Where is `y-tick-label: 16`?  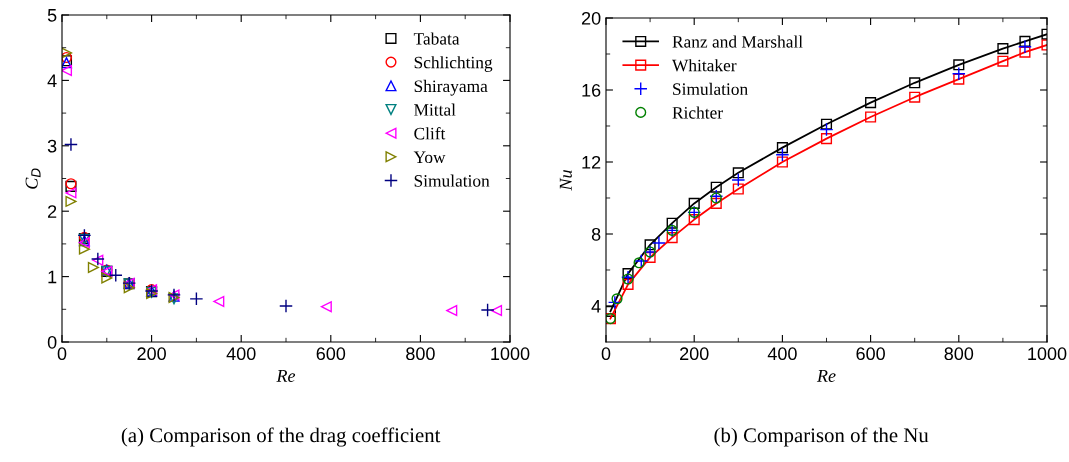
y-tick-label: 16 is located at coordinates (591, 90).